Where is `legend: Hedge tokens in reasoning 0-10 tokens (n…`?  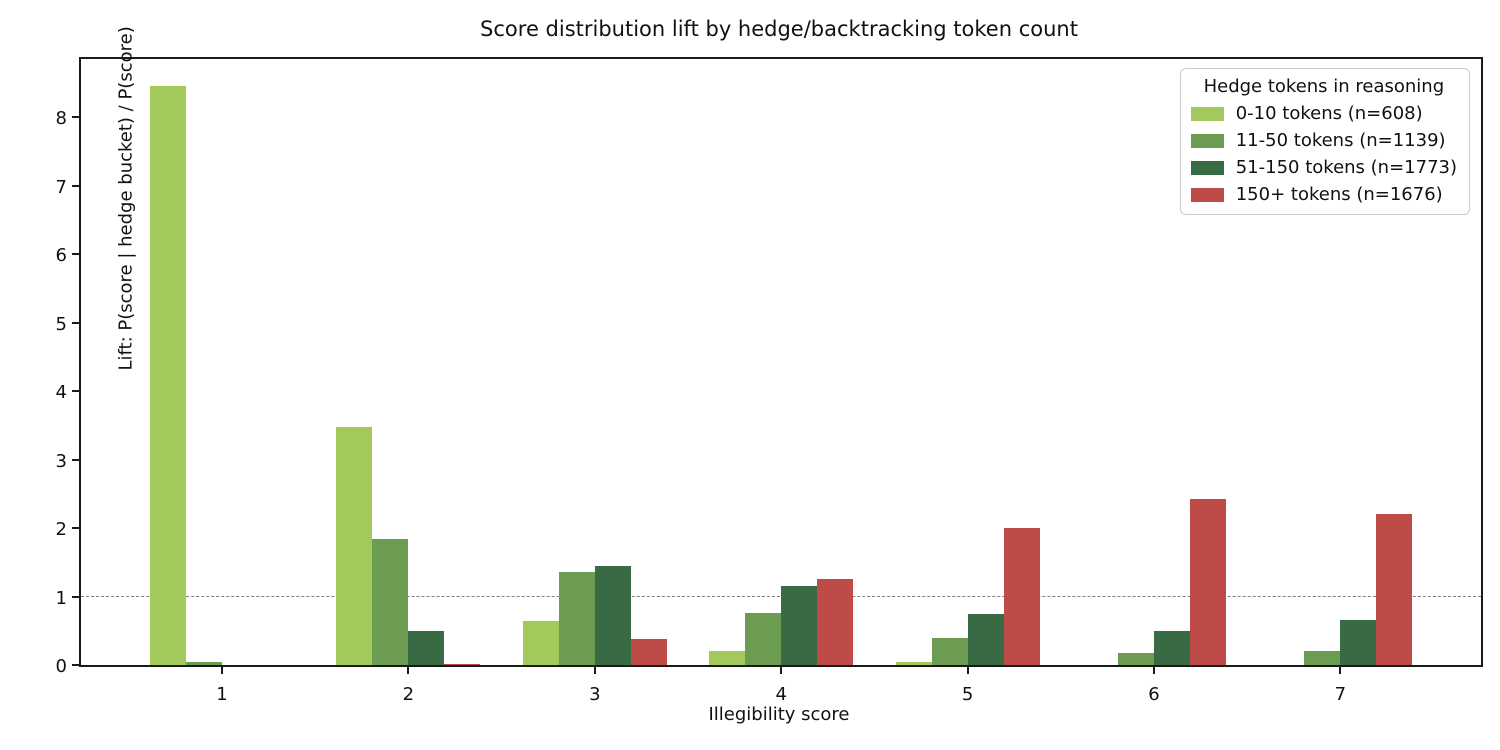
legend: Hedge tokens in reasoning 0-10 tokens (n… is located at coordinates (1324, 141).